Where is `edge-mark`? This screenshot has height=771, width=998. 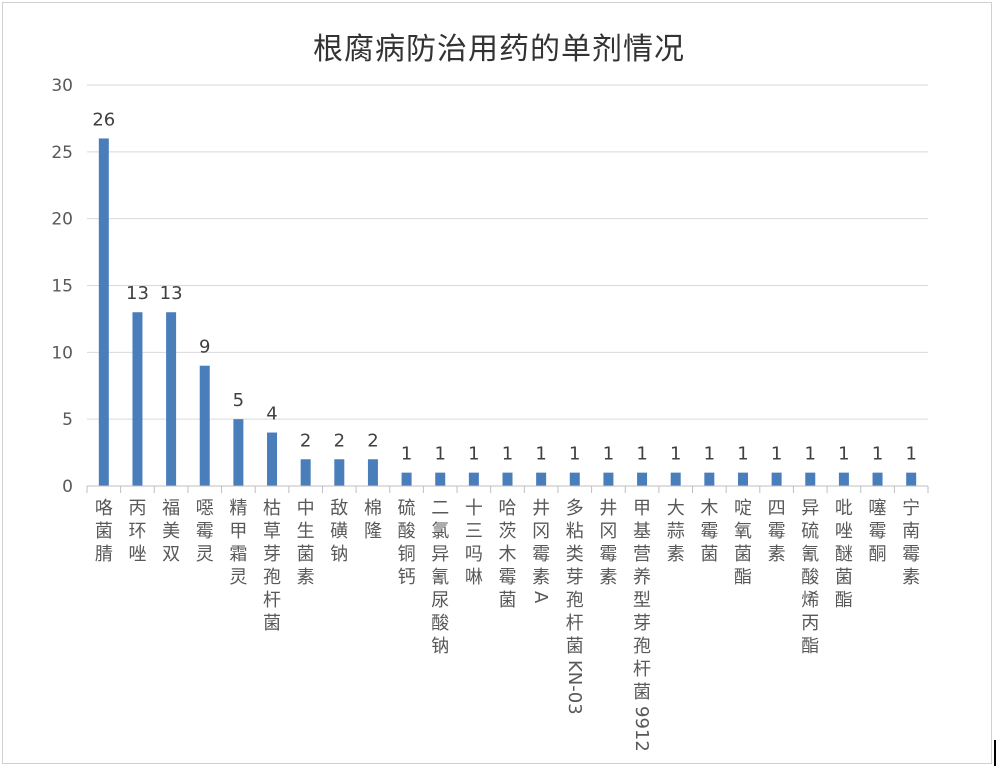 edge-mark is located at coordinates (995, 753).